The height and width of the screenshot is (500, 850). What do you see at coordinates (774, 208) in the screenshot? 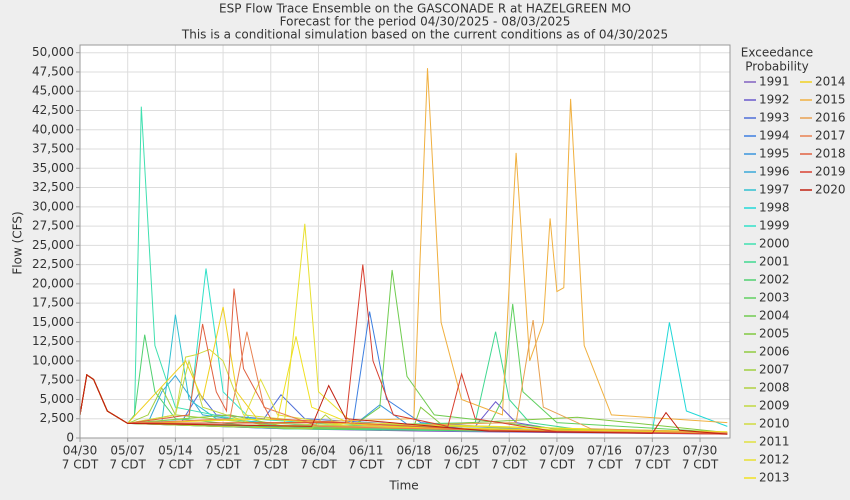
I see `legend-label: 1998` at bounding box center [774, 208].